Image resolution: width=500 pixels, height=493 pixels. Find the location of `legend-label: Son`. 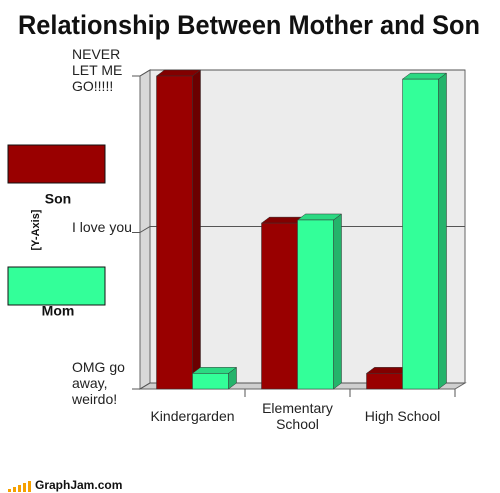

legend-label: Son is located at coordinates (58, 199).